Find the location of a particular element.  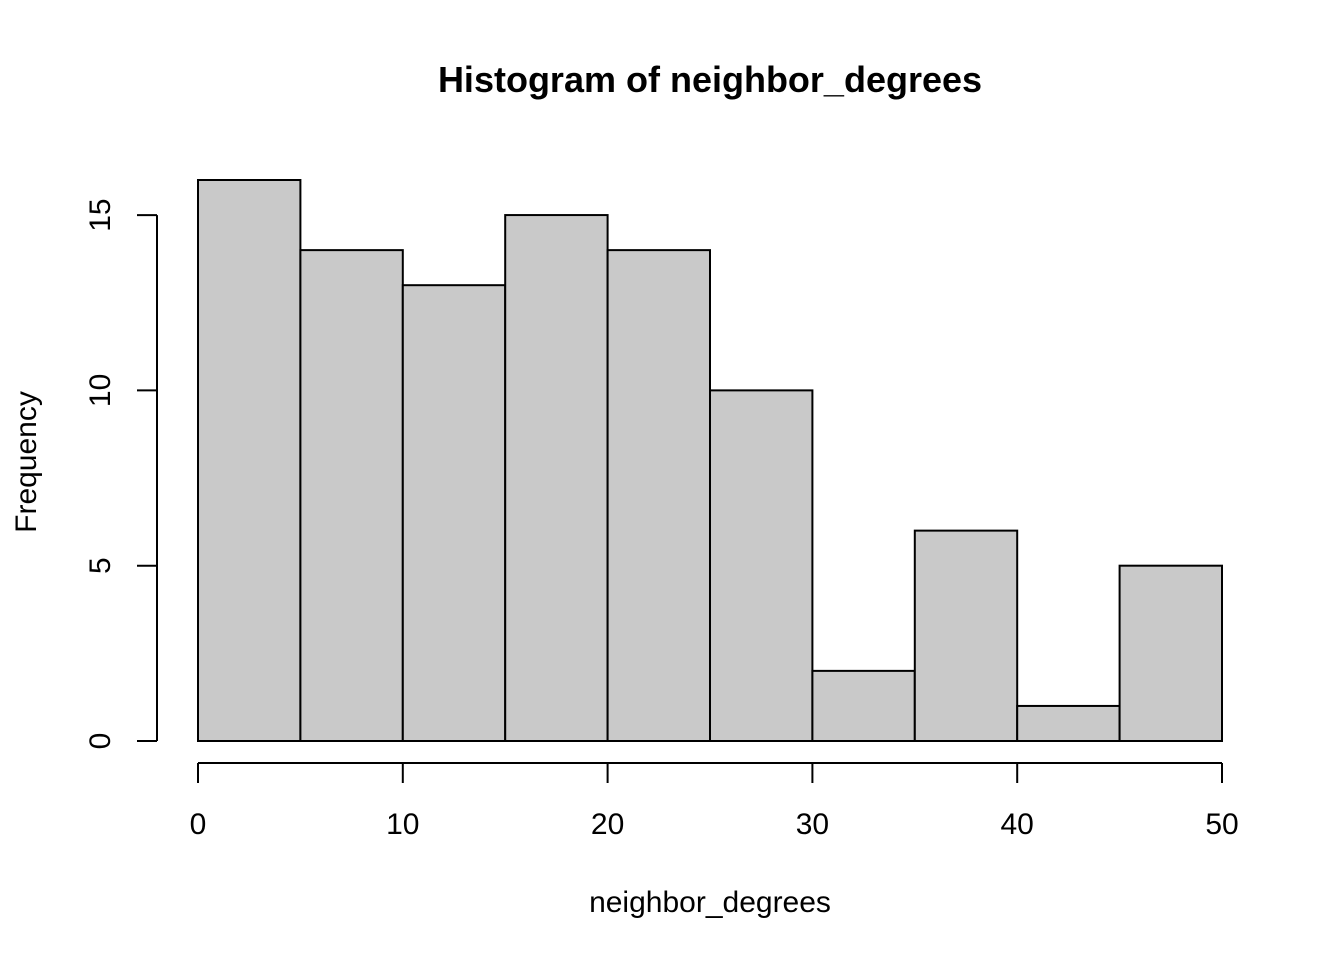

x-axis: 0 10 20 30 40 50 is located at coordinates (714, 801).